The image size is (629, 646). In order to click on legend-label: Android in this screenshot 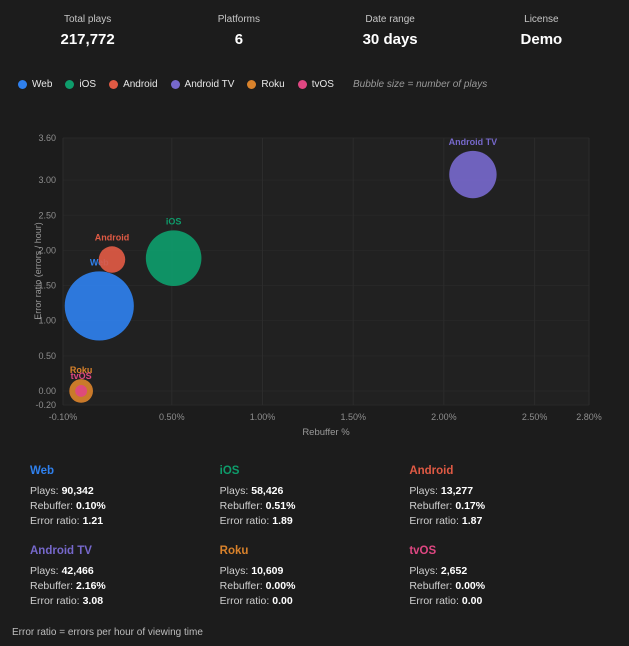, I will do `click(140, 84)`.